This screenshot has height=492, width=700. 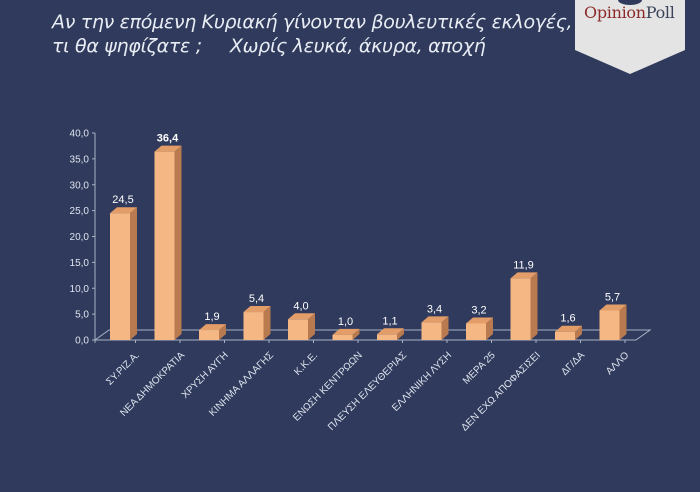 I want to click on y-tick-label: 20,0, so click(x=80, y=237).